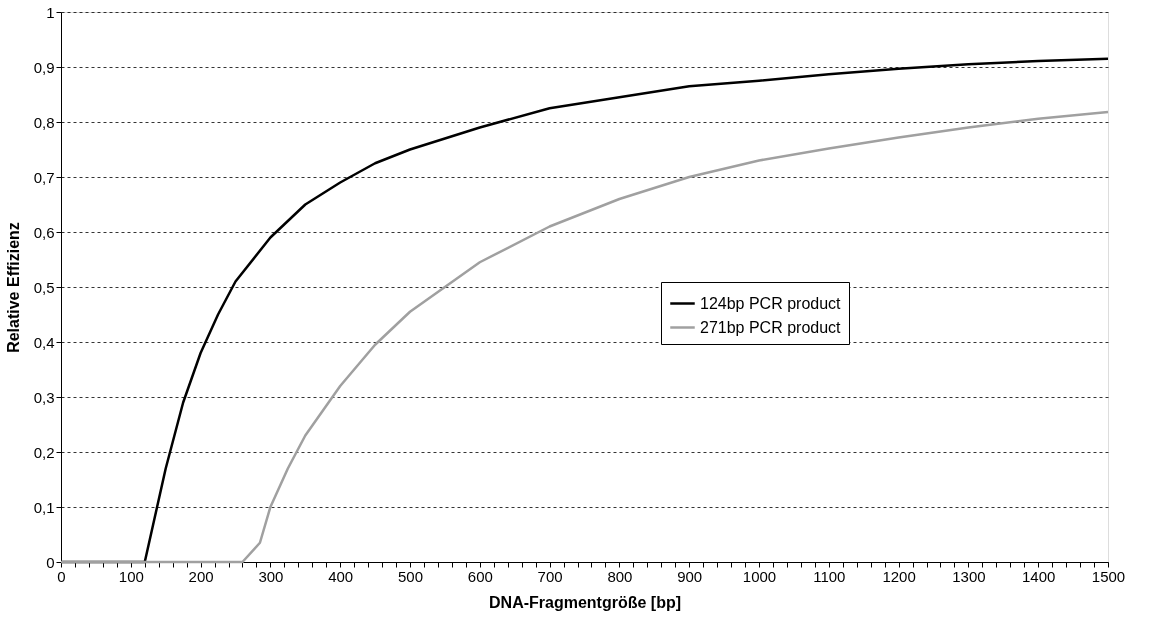 This screenshot has width=1151, height=628. Describe the element at coordinates (44, 177) in the screenshot. I see `y-tick-label: 0,7` at that location.